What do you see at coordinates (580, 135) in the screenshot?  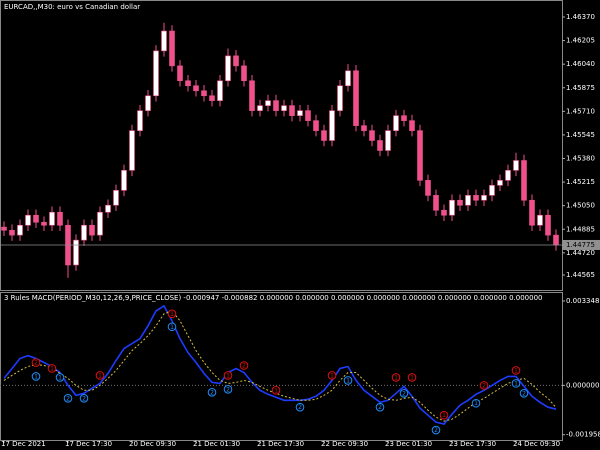 I see `y-tick-label: 1.45545` at bounding box center [580, 135].